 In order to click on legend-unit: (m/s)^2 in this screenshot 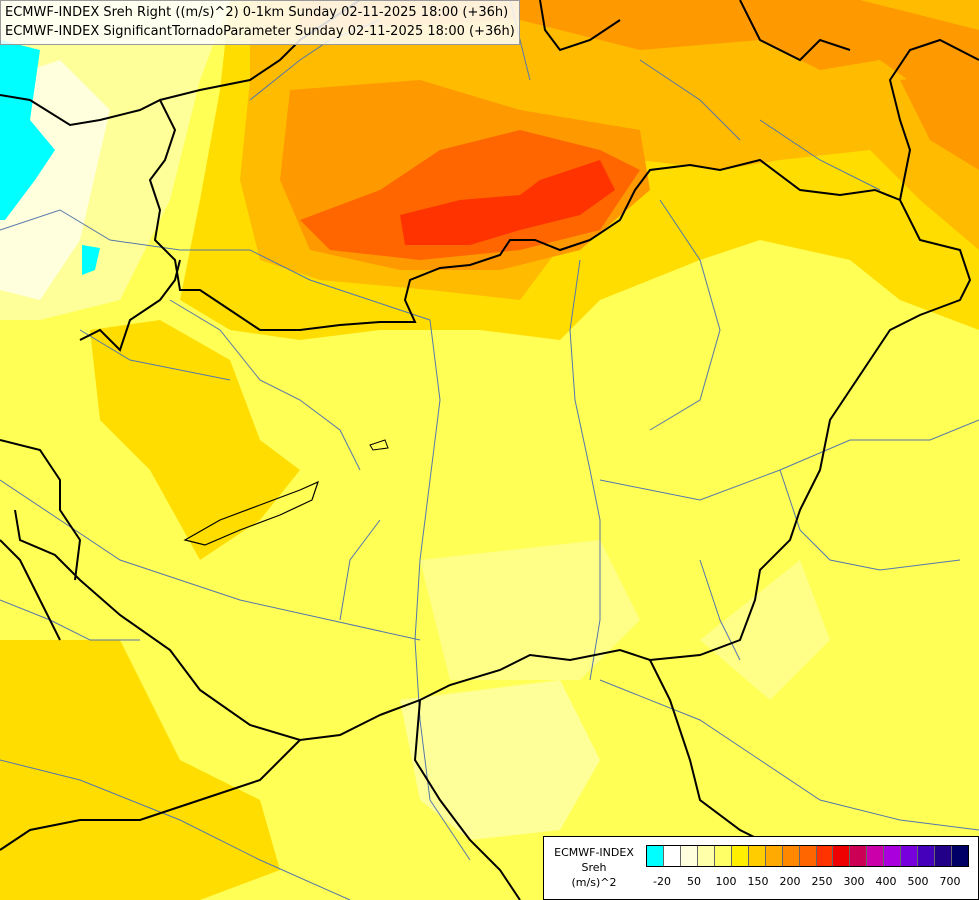, I will do `click(594, 882)`.